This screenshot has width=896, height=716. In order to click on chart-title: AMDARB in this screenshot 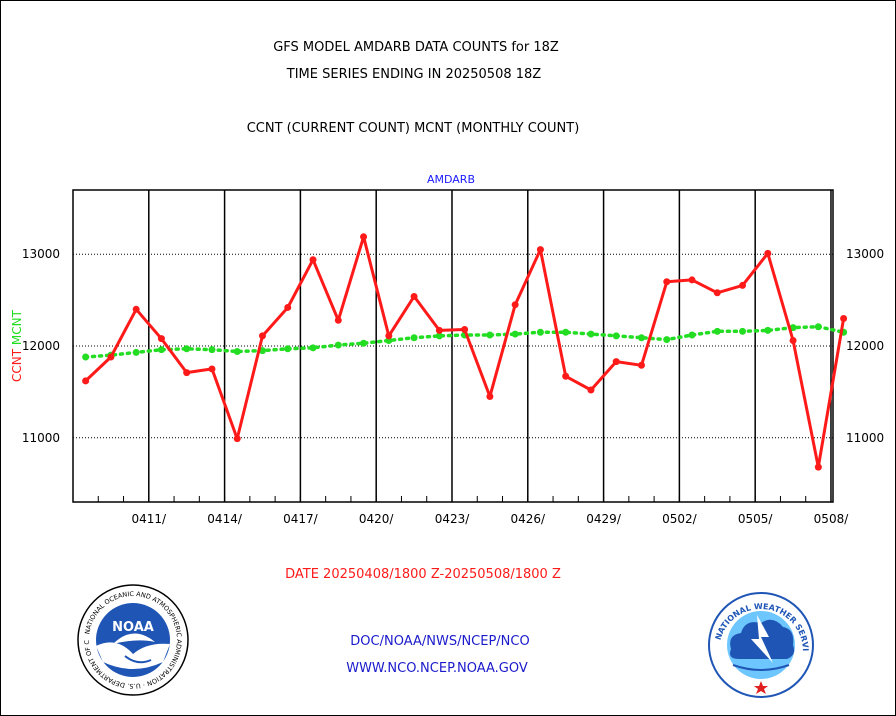, I will do `click(451, 179)`.